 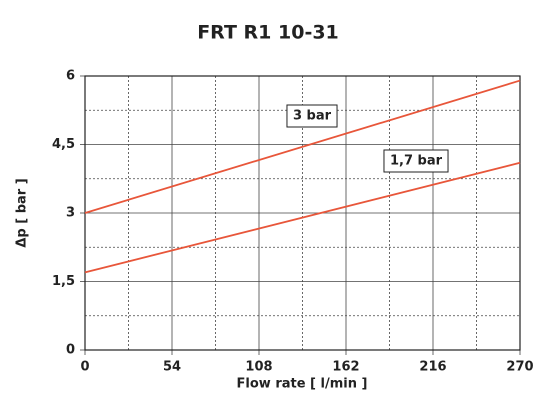 What do you see at coordinates (345, 367) in the screenshot?
I see `x-tick-label: 162` at bounding box center [345, 367].